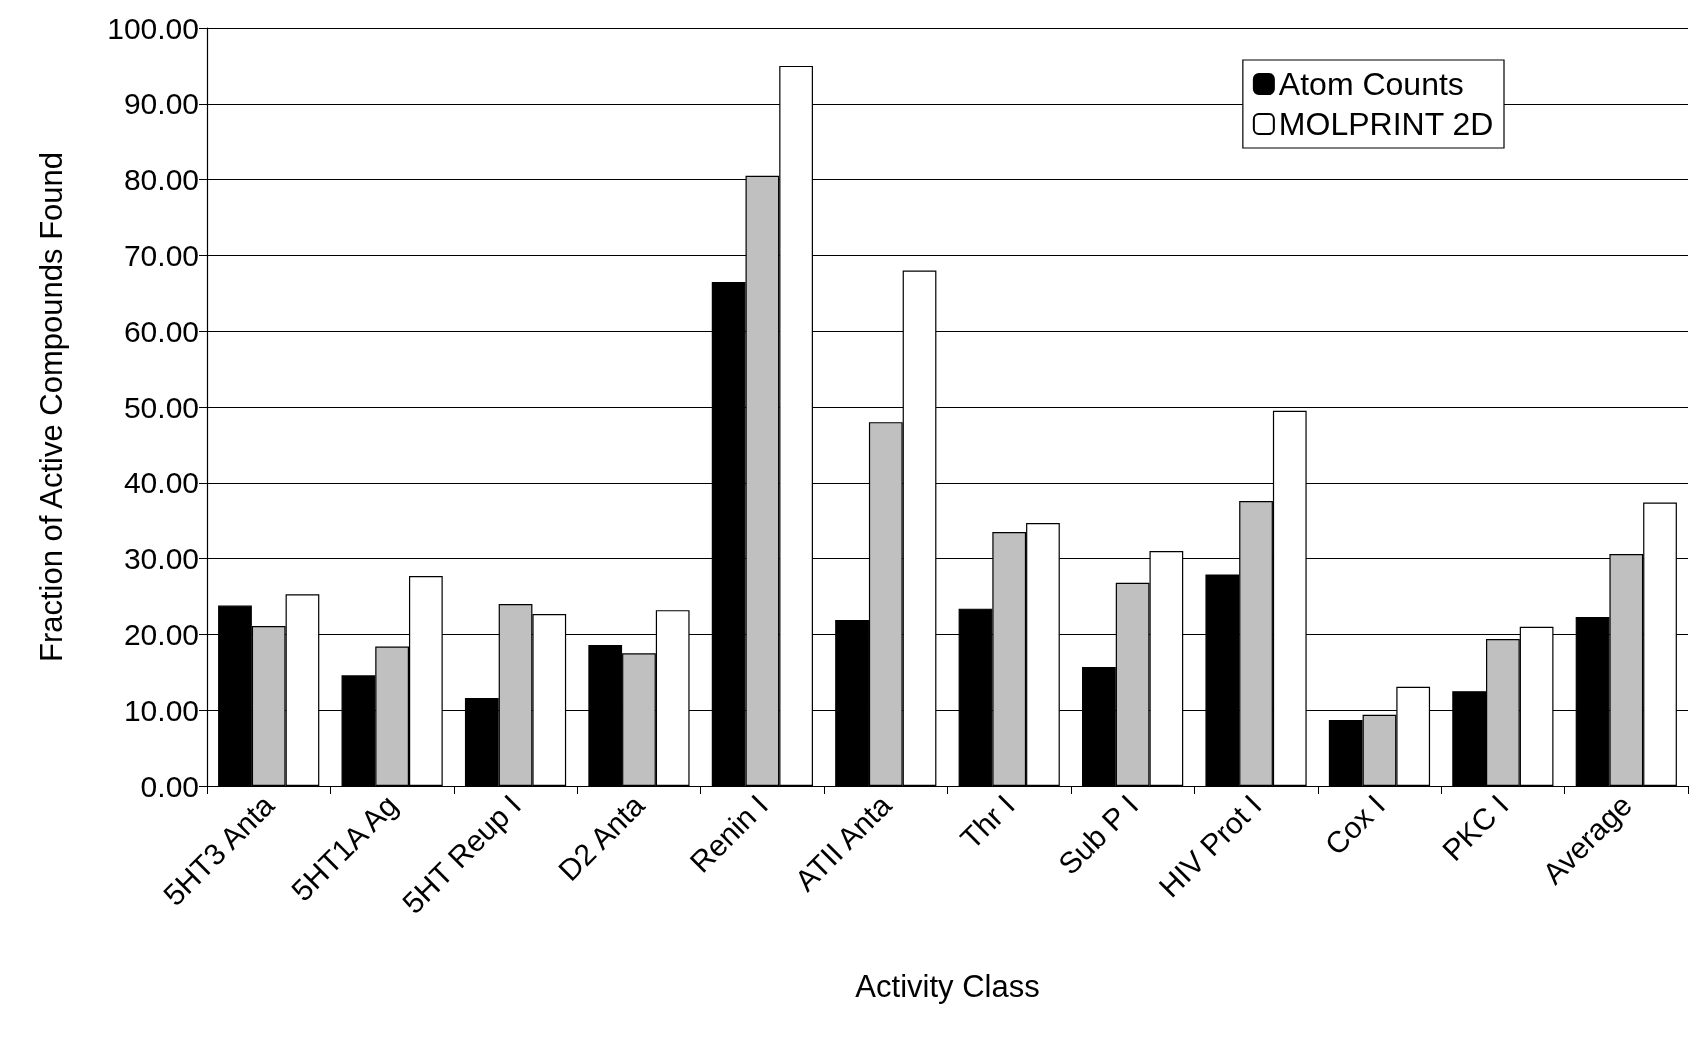  What do you see at coordinates (161, 634) in the screenshot?
I see `y-tick-label: 20.00` at bounding box center [161, 634].